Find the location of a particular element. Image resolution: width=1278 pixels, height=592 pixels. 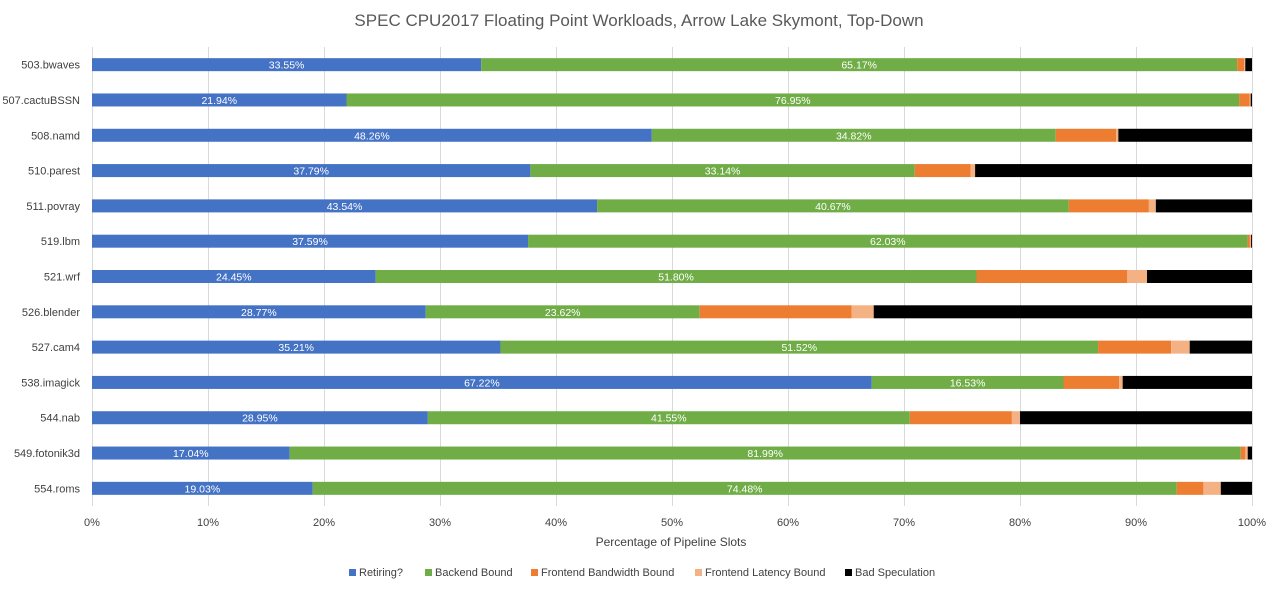

data-label: 19.03% is located at coordinates (203, 489).